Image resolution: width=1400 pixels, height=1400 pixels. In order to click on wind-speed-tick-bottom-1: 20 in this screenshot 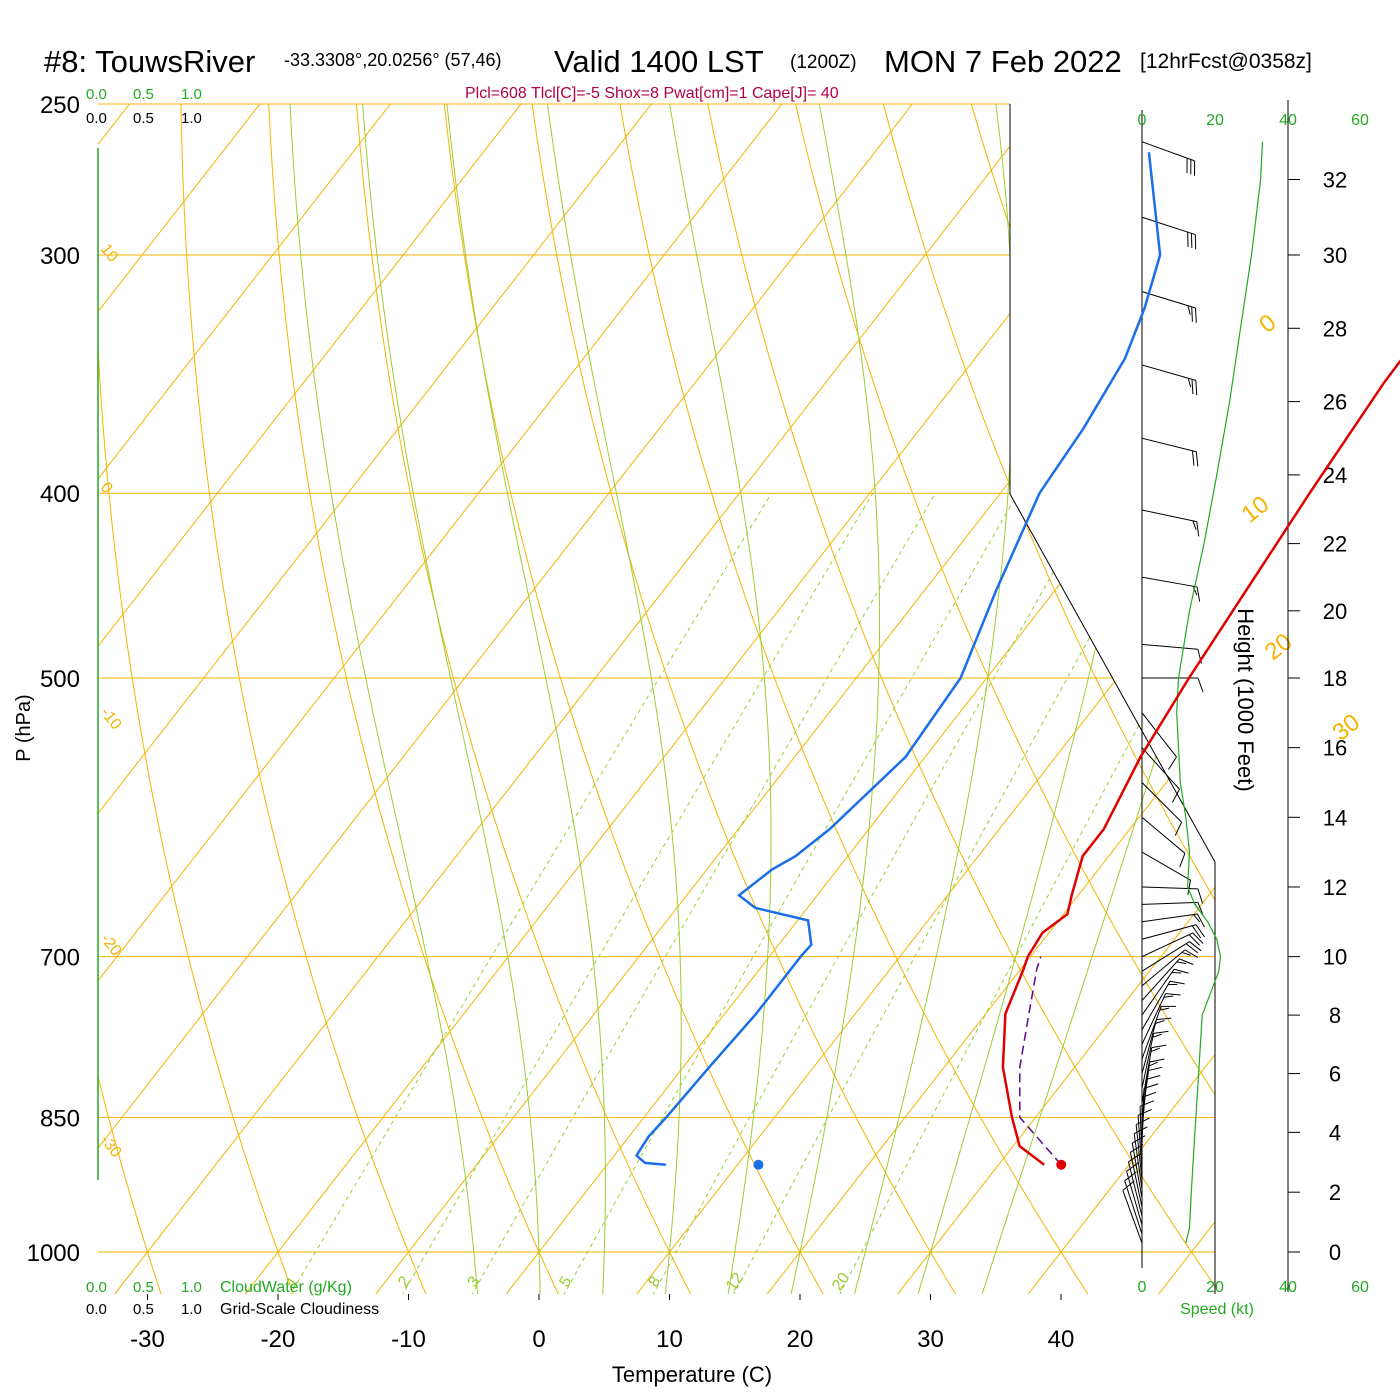, I will do `click(1215, 1287)`.